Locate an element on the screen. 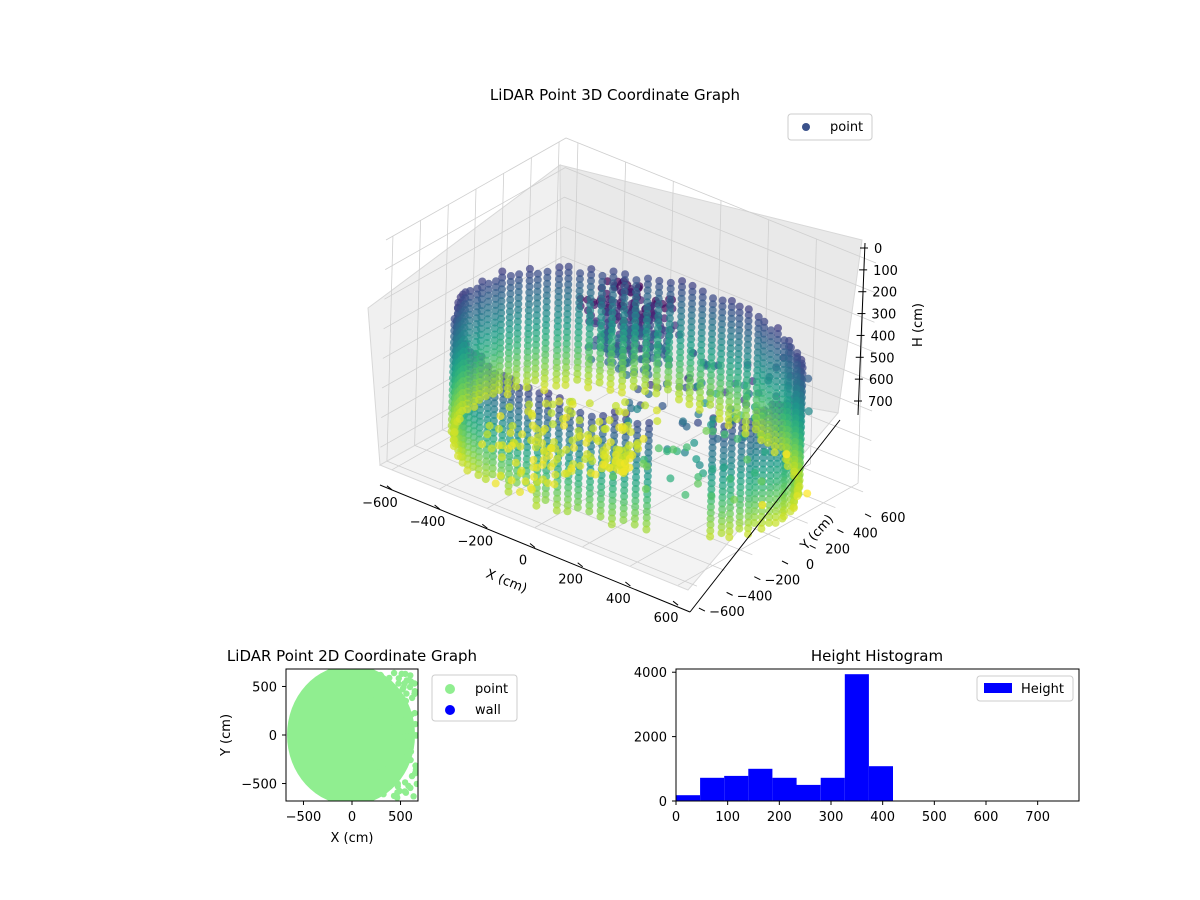 The width and height of the screenshot is (1200, 900). z-axis-label-3d: H (cm) is located at coordinates (918, 325).